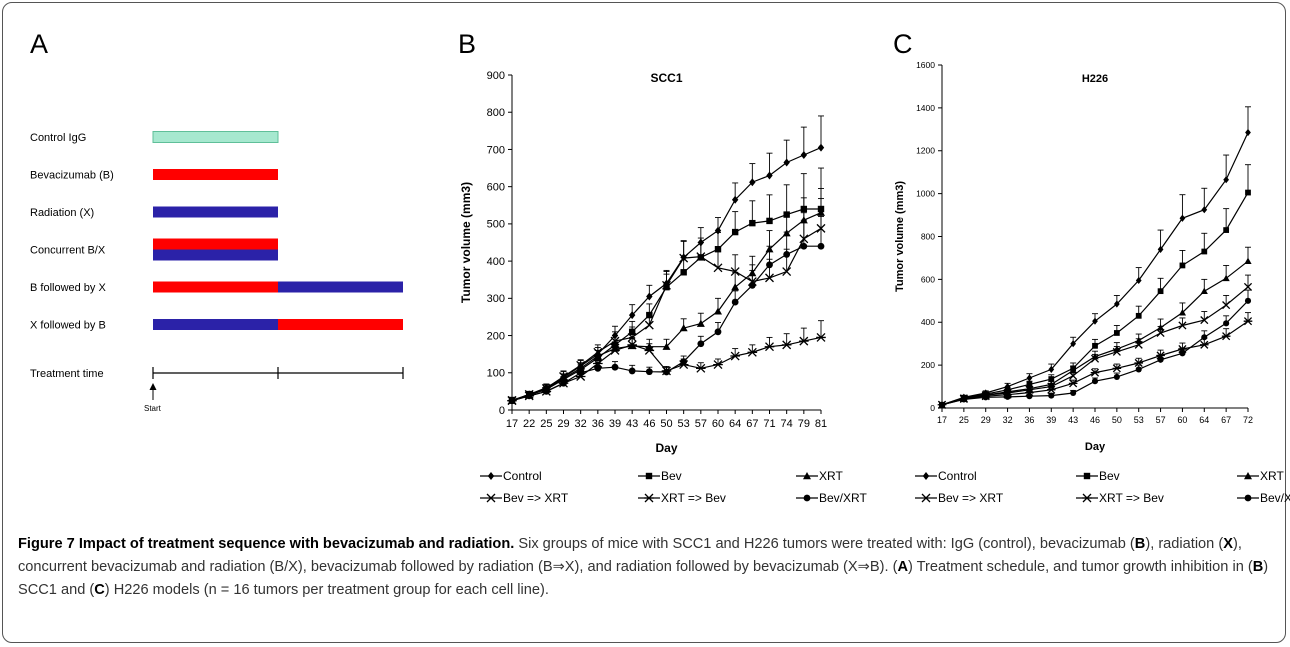 This screenshot has height=647, width=1290. What do you see at coordinates (735, 424) in the screenshot?
I see `x-tick-label: 64` at bounding box center [735, 424].